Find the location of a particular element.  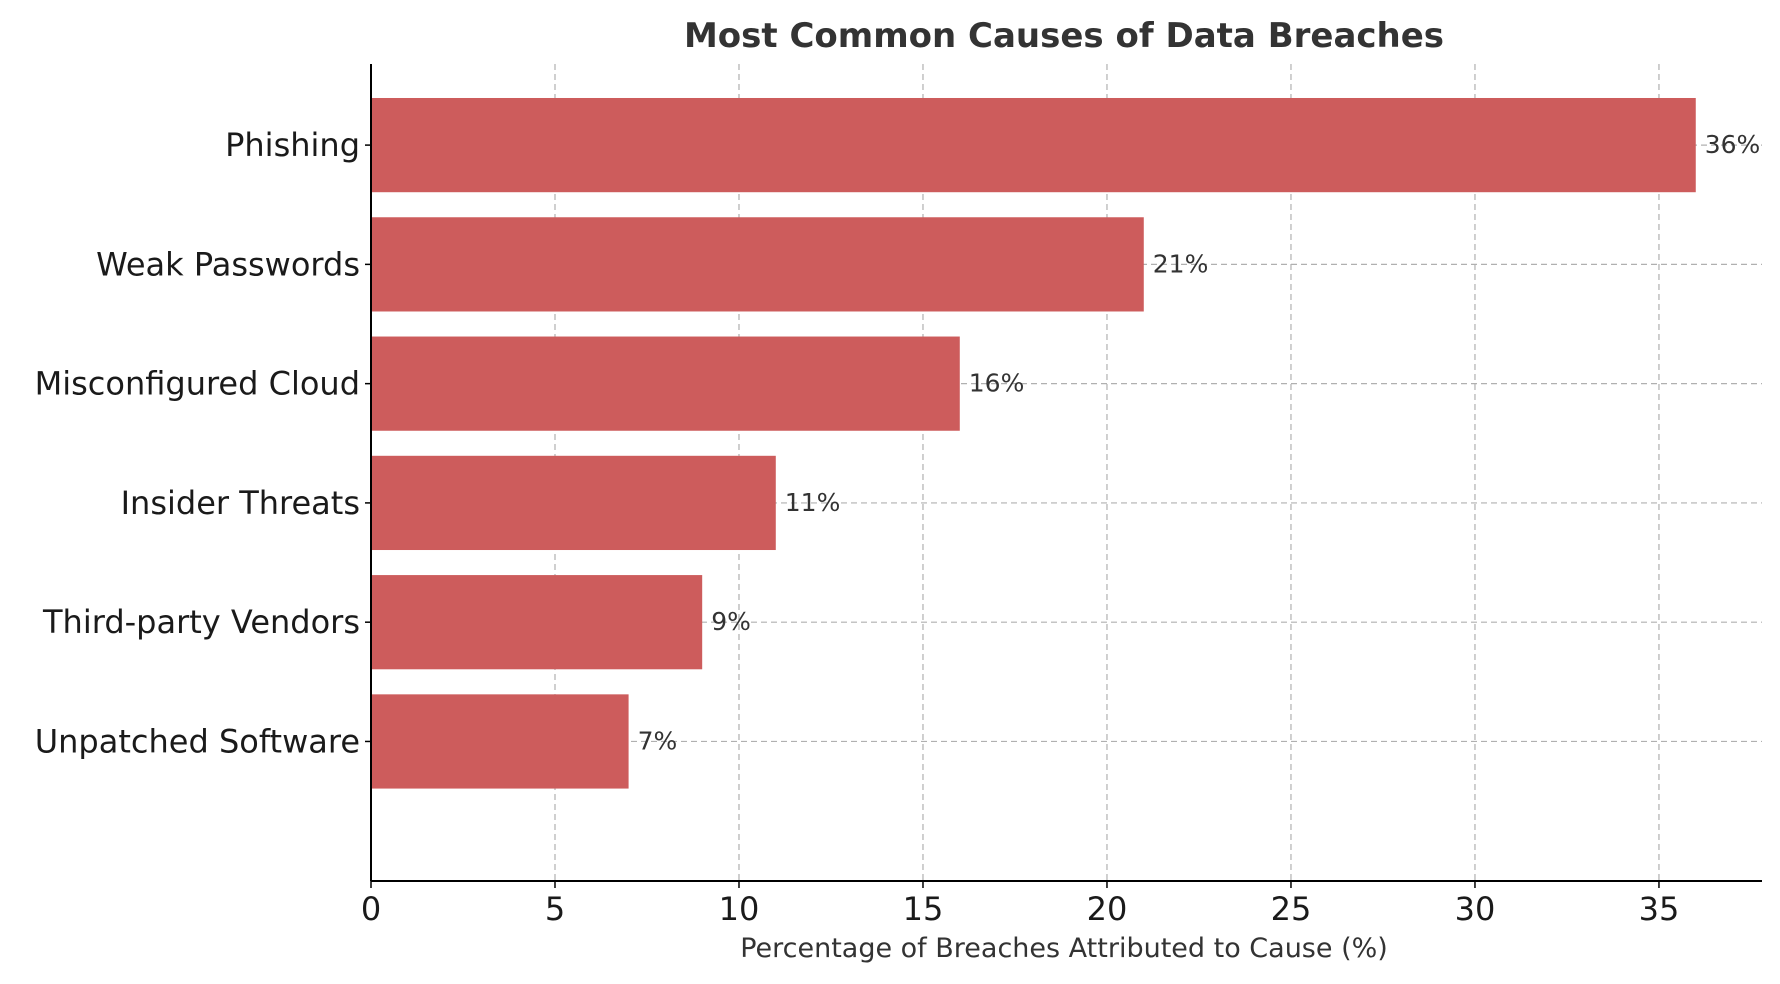

x-tick-label: 30 is located at coordinates (1475, 909).